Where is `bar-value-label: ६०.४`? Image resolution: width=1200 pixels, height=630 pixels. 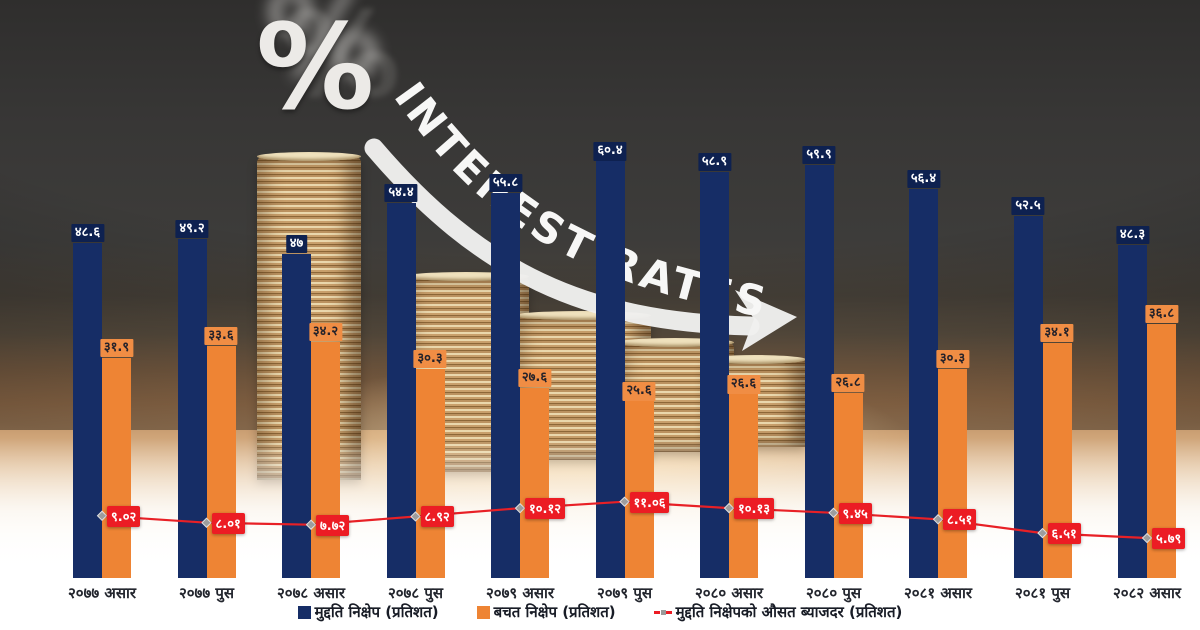
bar-value-label: ६०.४ is located at coordinates (610, 151).